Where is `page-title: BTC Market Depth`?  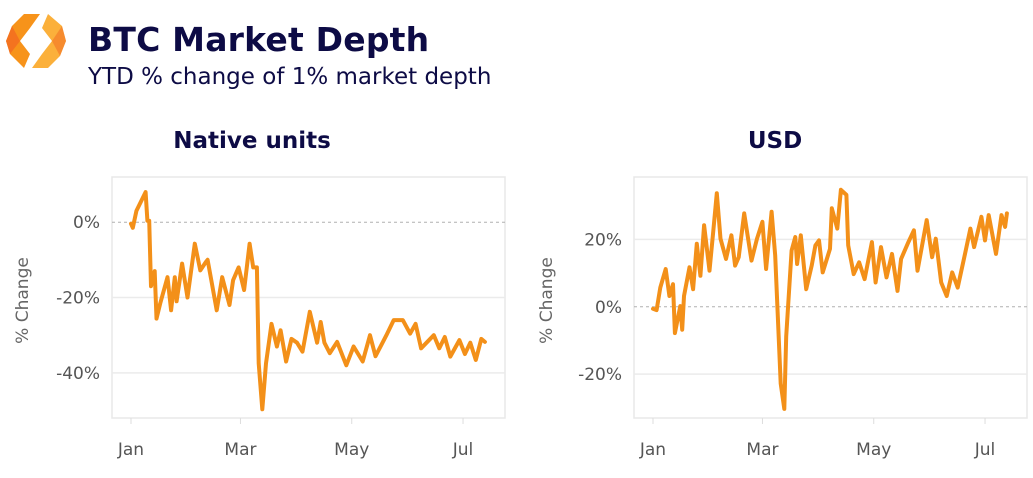
page-title: BTC Market Depth is located at coordinates (259, 39).